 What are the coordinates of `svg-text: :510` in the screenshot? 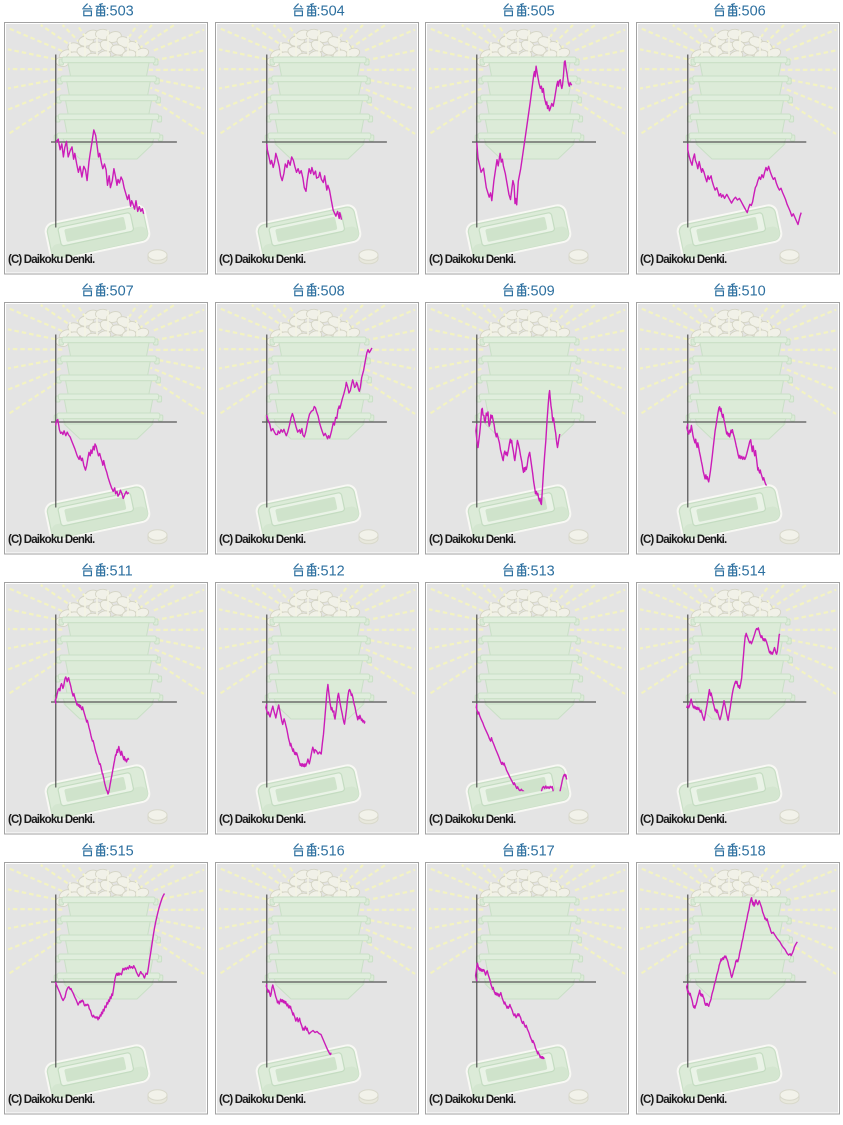 It's located at (752, 292).